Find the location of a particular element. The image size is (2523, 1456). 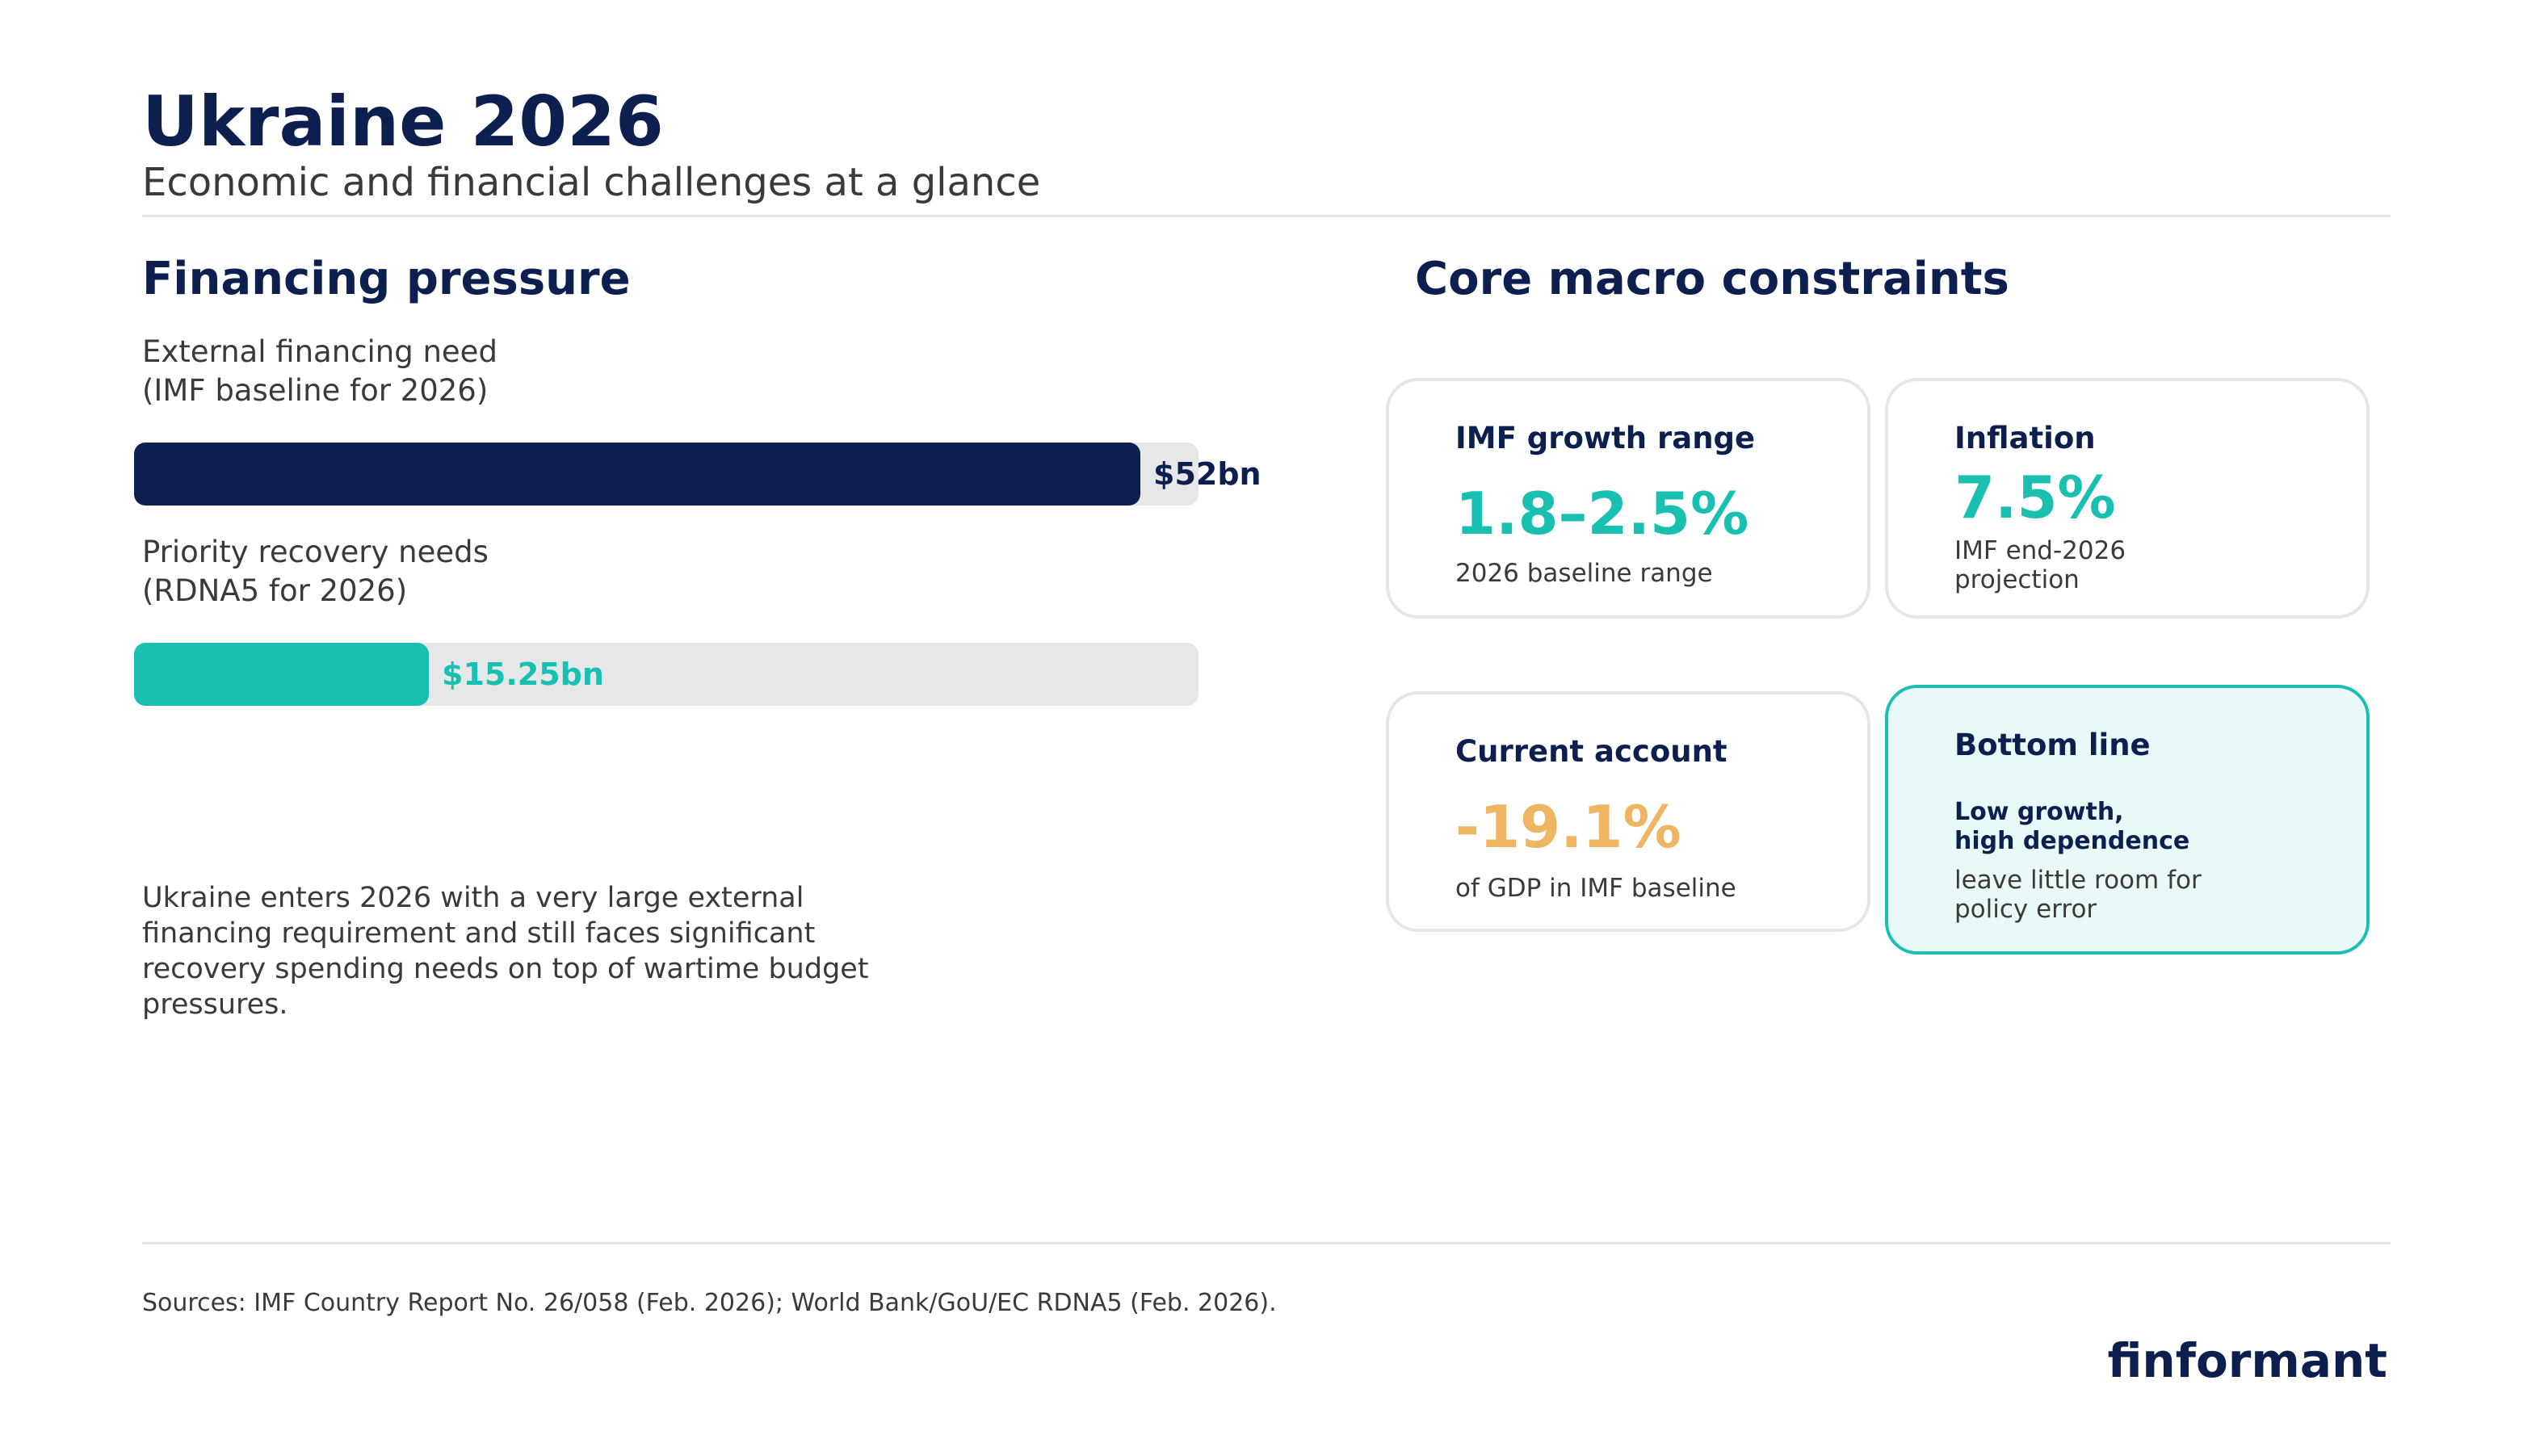

bar-recovery-needs is located at coordinates (281, 674).